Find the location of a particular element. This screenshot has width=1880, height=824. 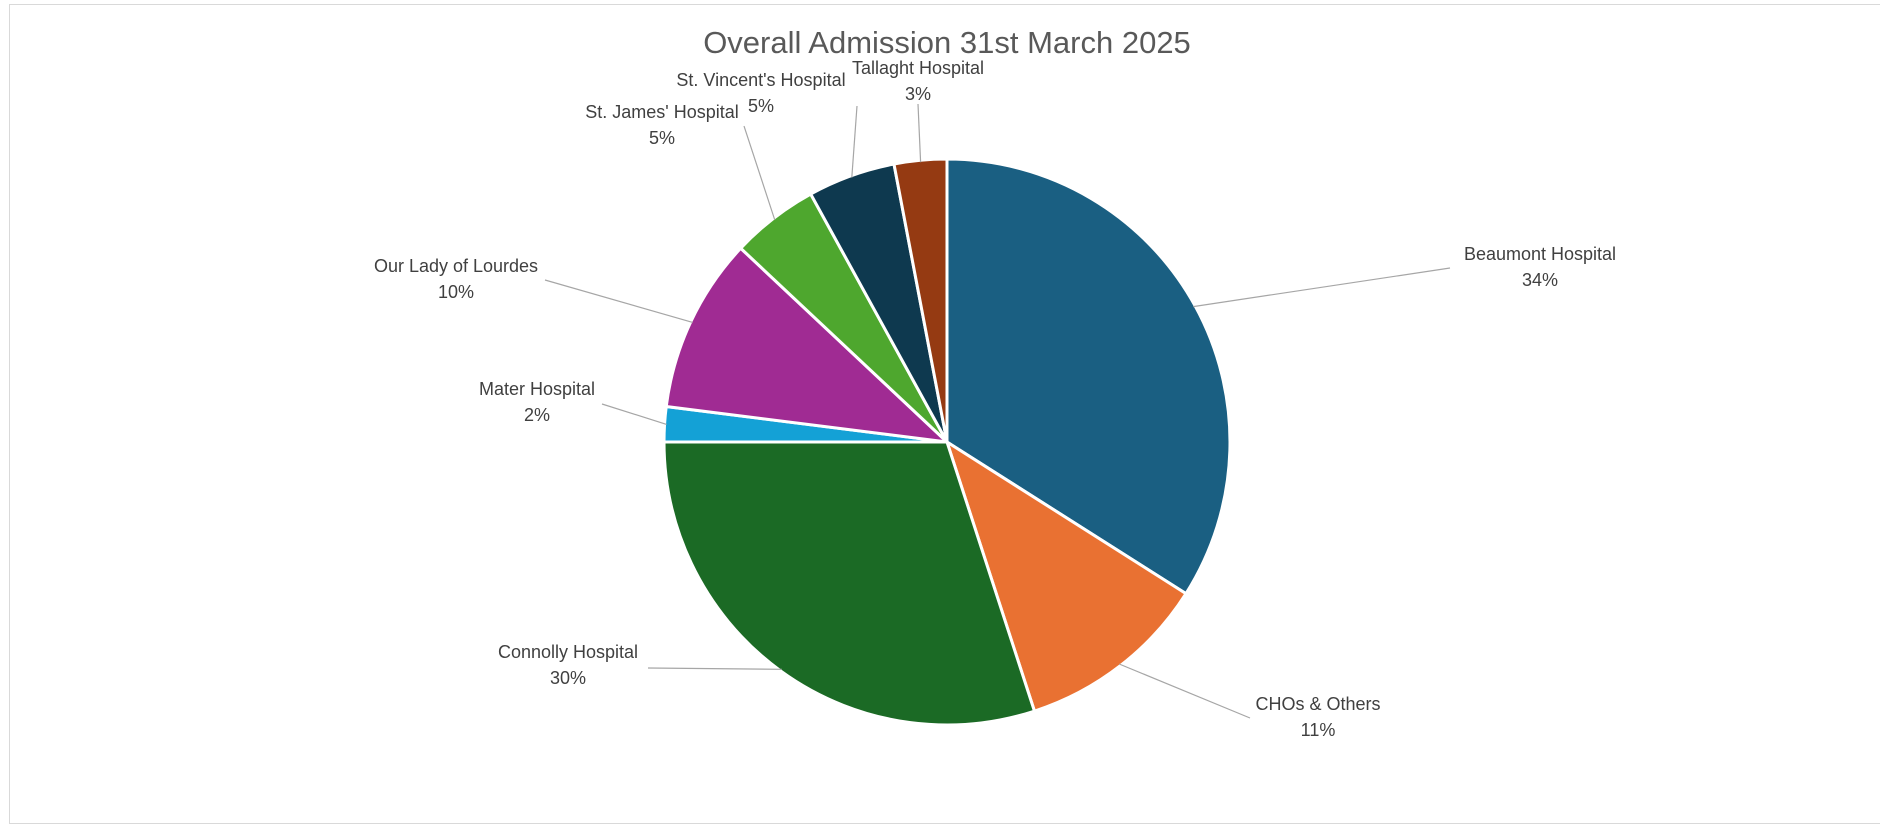

leader-line-chos-others is located at coordinates (1184, 691).